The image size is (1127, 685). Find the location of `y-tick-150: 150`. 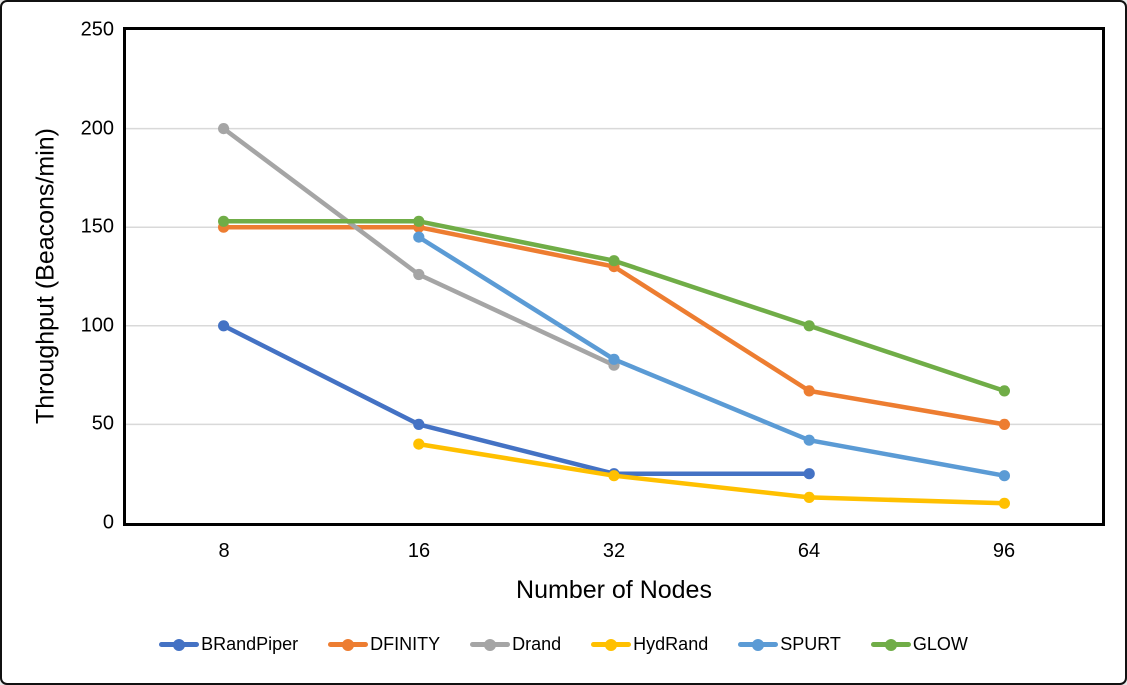

y-tick-150: 150 is located at coordinates (97, 226).